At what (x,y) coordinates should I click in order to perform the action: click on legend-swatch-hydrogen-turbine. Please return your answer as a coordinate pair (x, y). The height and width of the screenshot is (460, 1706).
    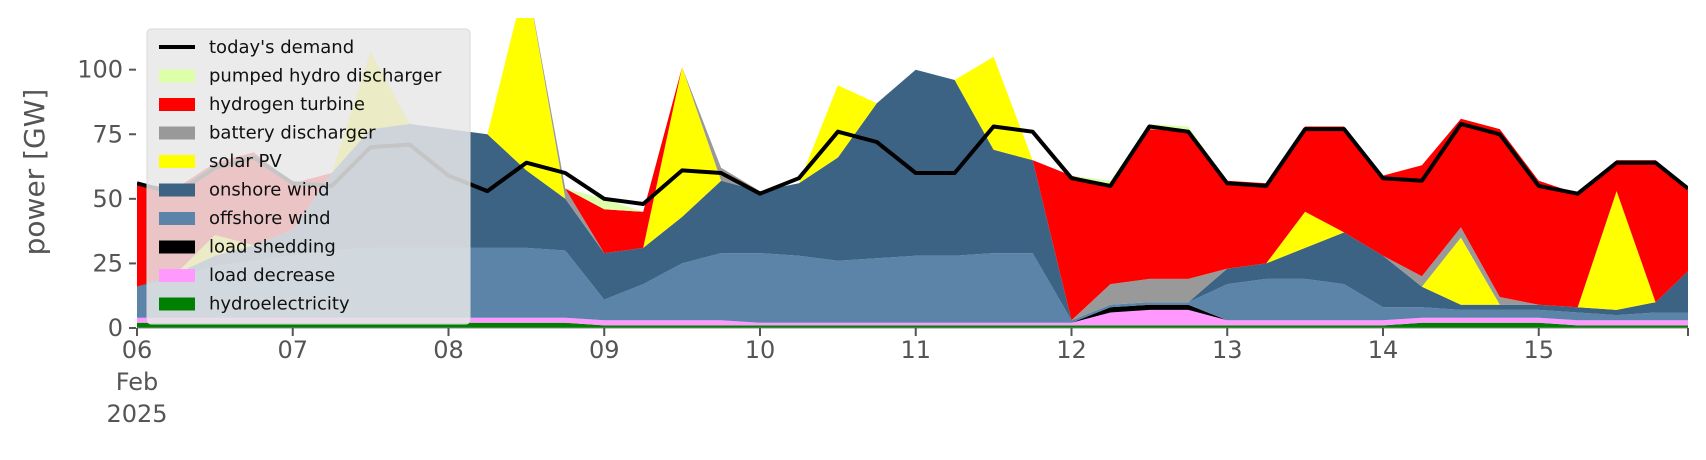
    Looking at the image, I should click on (177, 104).